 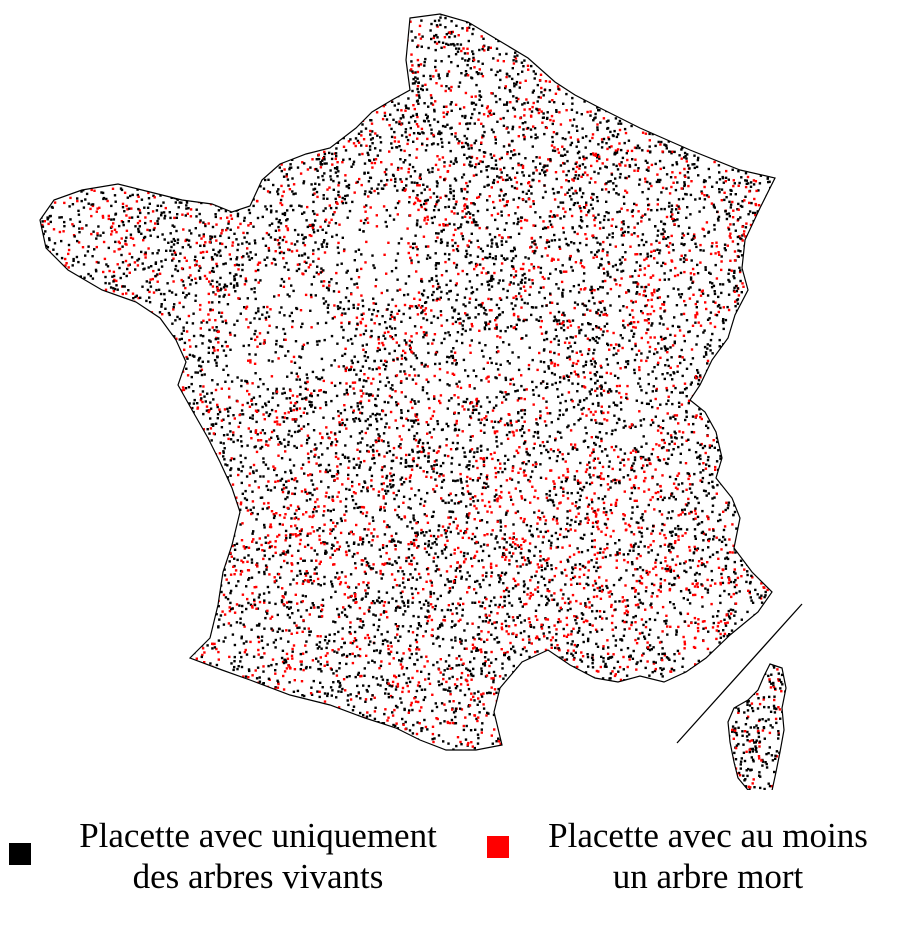 I want to click on legend-label-dead-line1: Placette avec au moins, so click(x=708, y=835).